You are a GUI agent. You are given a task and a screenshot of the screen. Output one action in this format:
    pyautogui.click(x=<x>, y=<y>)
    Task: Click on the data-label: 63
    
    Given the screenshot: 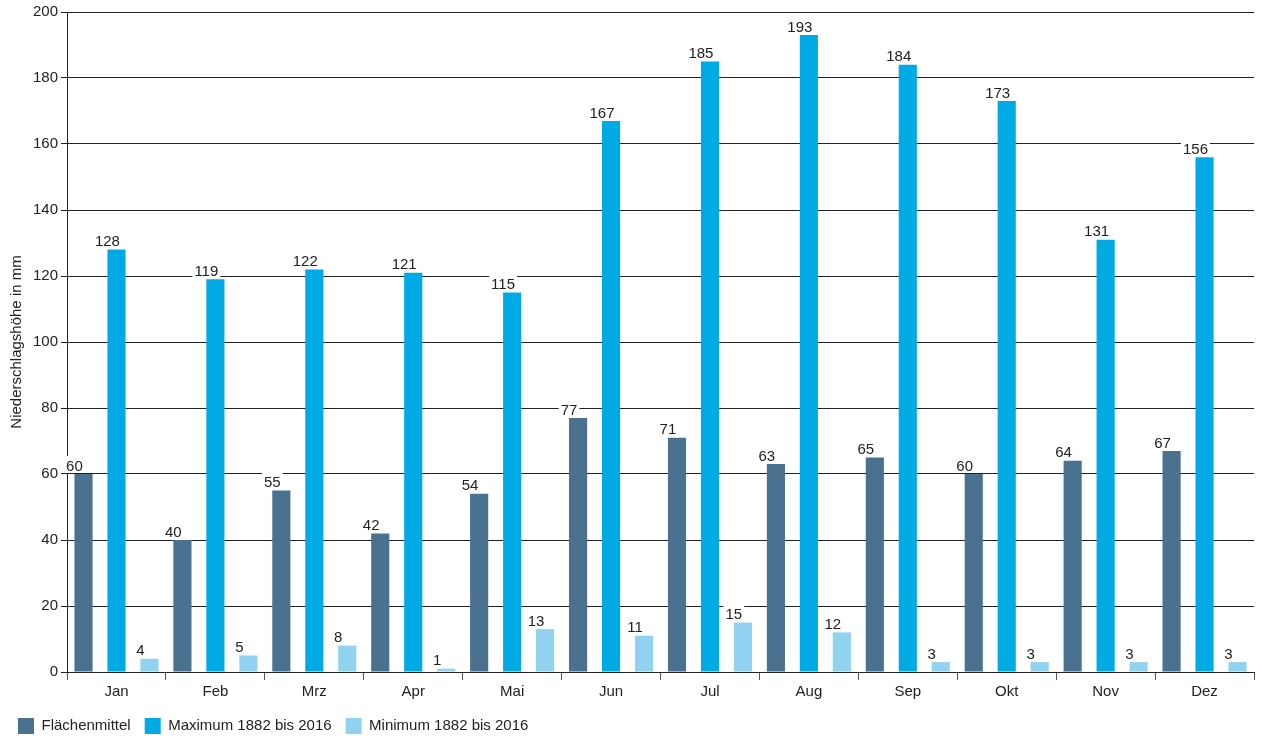 What is the action you would take?
    pyautogui.click(x=767, y=455)
    